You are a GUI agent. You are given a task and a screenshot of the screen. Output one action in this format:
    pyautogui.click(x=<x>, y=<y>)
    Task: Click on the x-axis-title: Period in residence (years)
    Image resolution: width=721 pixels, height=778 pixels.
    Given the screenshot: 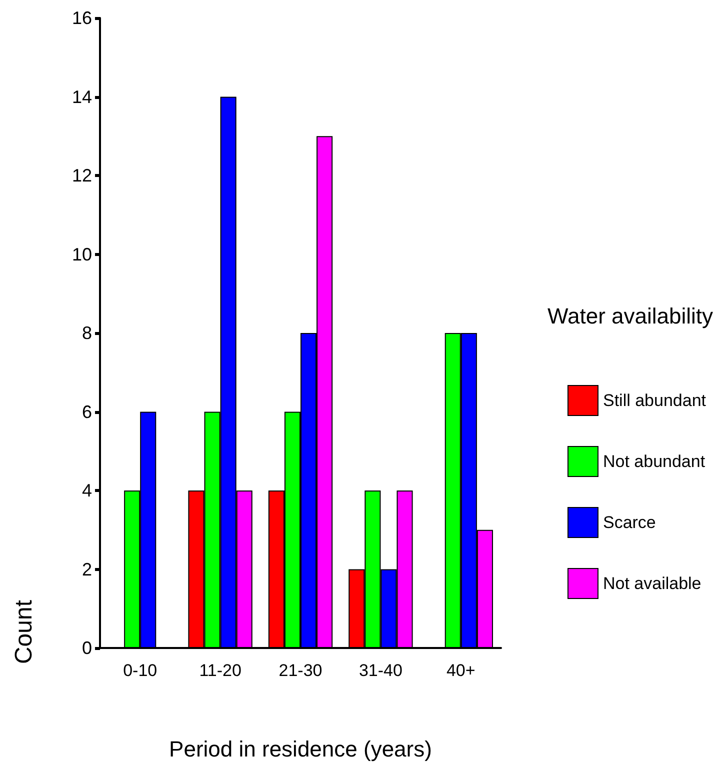 What is the action you would take?
    pyautogui.click(x=300, y=749)
    